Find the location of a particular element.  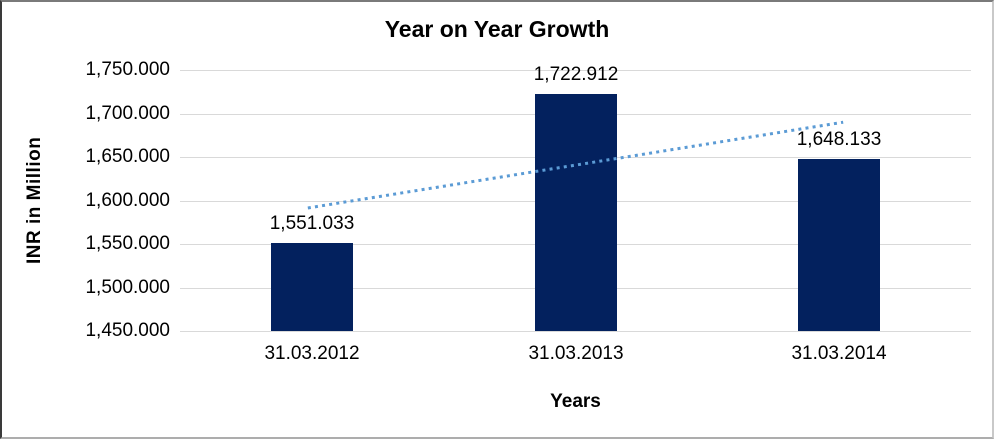

x-tick-label: 31.03.2014 is located at coordinates (839, 353).